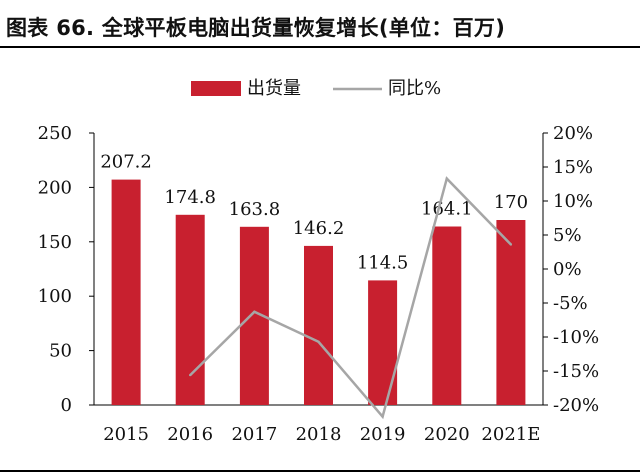 This screenshot has height=472, width=640. What do you see at coordinates (383, 342) in the screenshot?
I see `bar-2019` at bounding box center [383, 342].